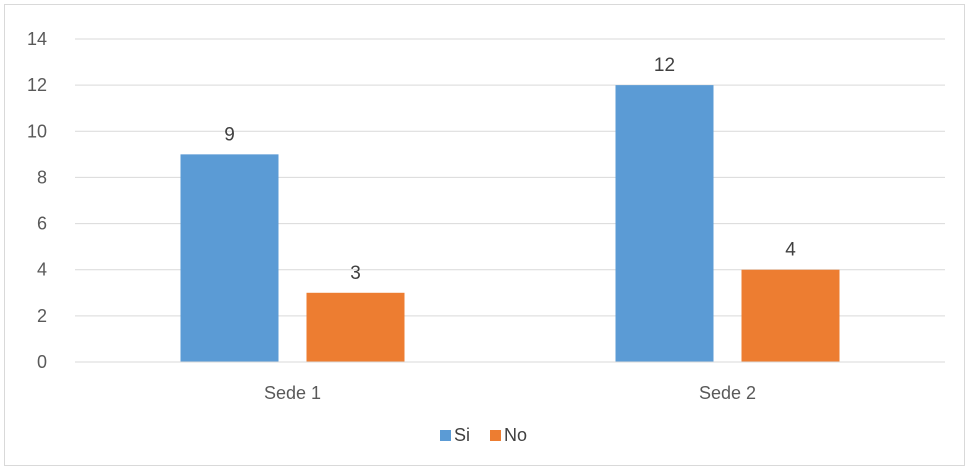 The width and height of the screenshot is (971, 473). What do you see at coordinates (510, 393) in the screenshot?
I see `x-axis-ticks: Sede 1 Sede 2` at bounding box center [510, 393].